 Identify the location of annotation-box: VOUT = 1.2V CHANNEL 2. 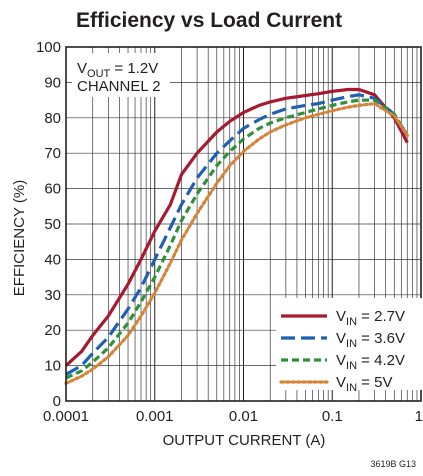
(121, 75).